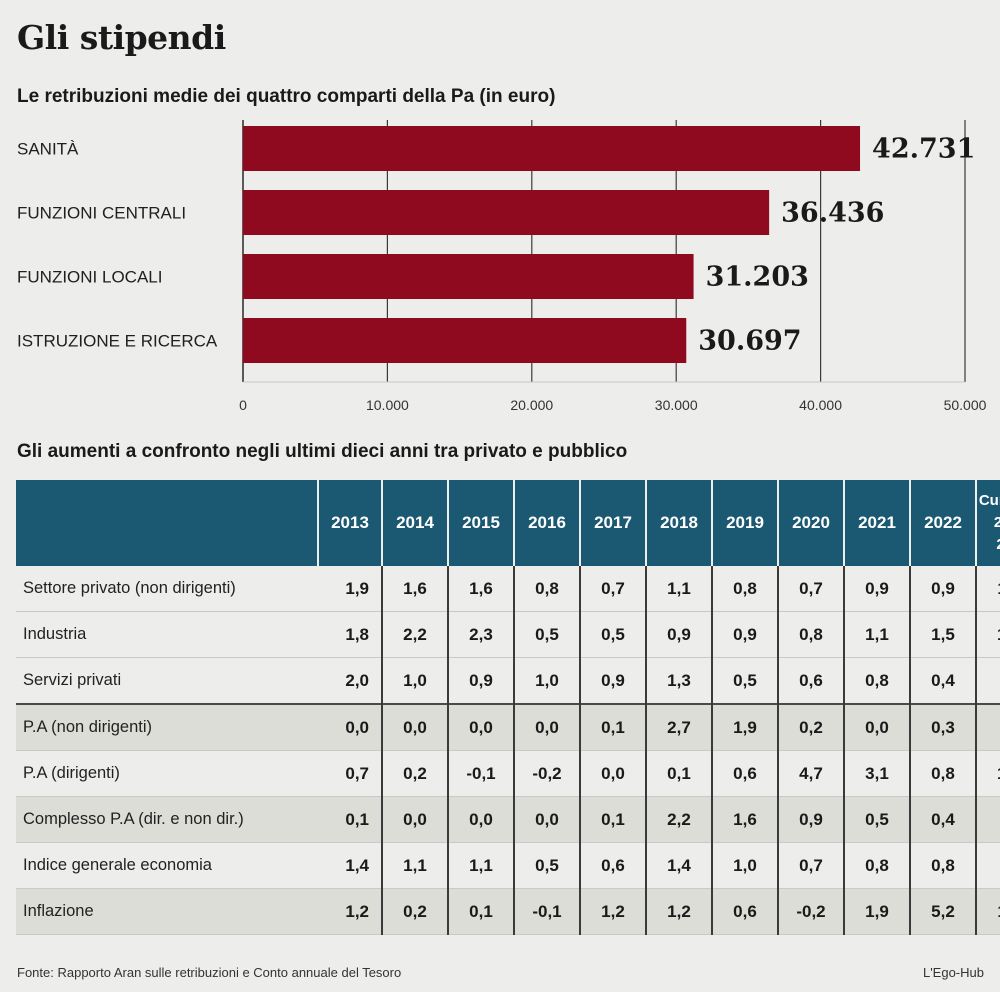 This screenshot has height=992, width=1000. I want to click on cumulative-cell: 9,7, so click(988, 681).